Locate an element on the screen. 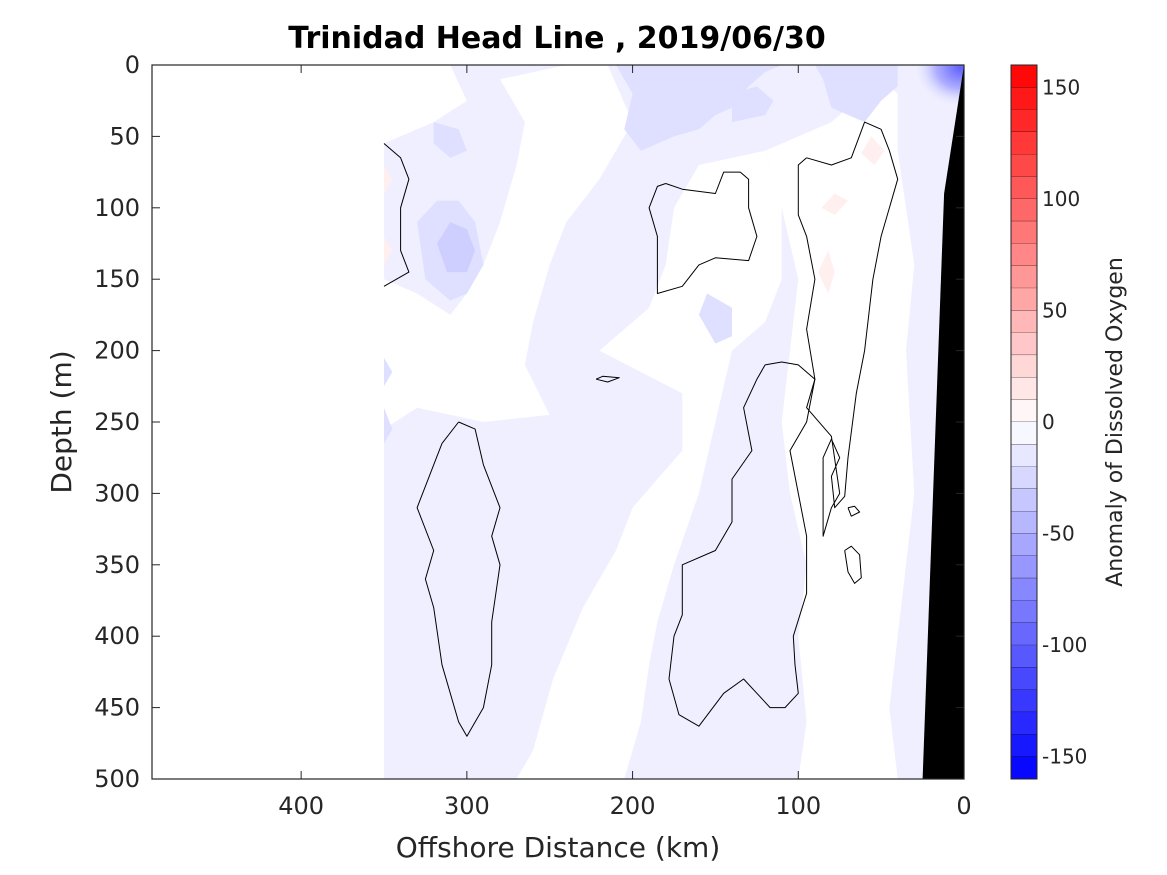 The height and width of the screenshot is (875, 1167). y-tick-label: 100 is located at coordinates (117, 208).